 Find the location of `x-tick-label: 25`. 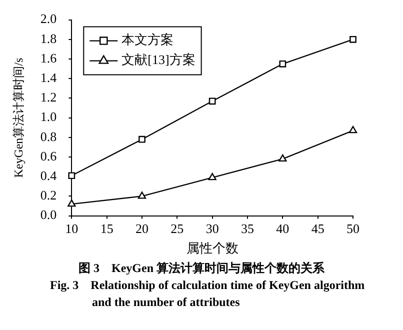

x-tick-label: 25 is located at coordinates (177, 228).